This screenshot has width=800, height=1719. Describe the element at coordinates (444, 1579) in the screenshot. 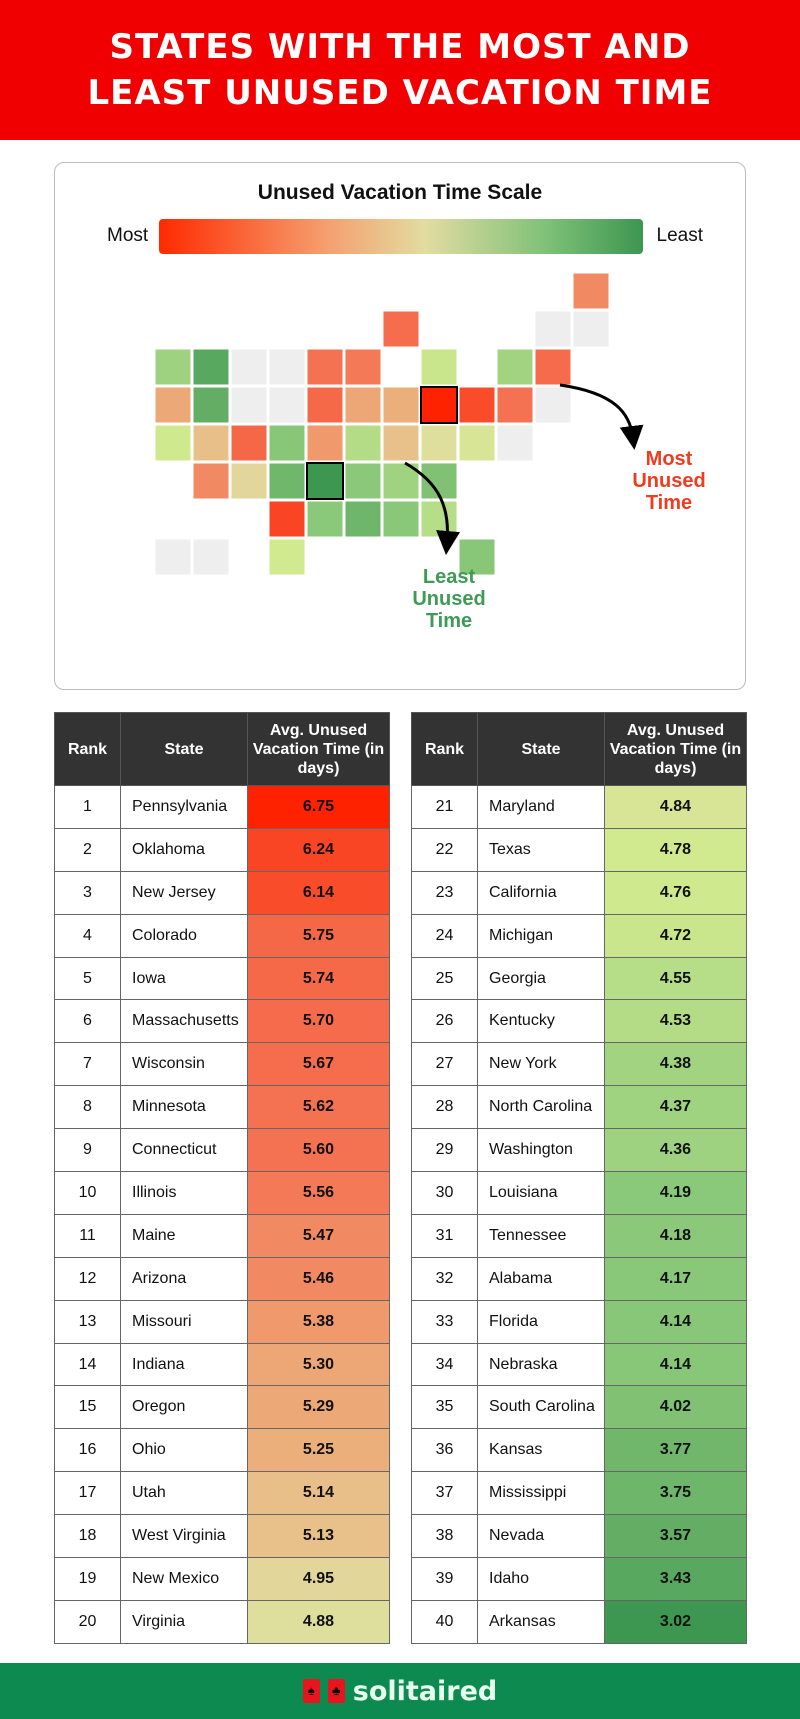

I see `rank-cell: 39` at that location.